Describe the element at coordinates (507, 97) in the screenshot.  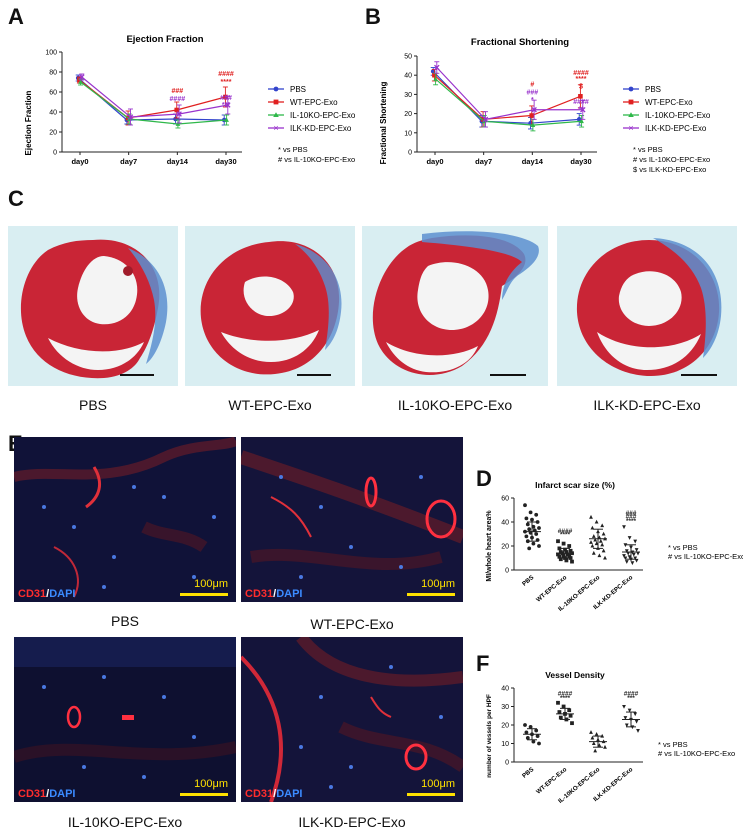
I see `series-line-wt-epc-exo` at that location.